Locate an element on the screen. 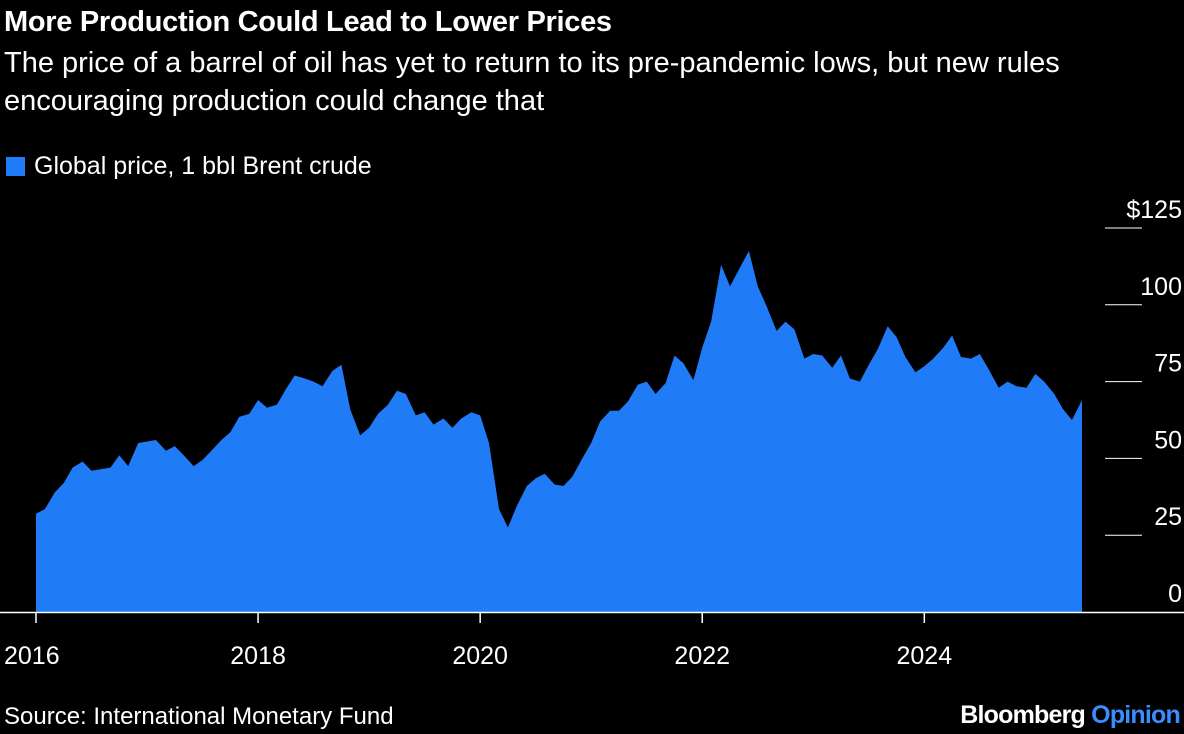 The image size is (1184, 734). y-tick-label: $125 is located at coordinates (1154, 210).